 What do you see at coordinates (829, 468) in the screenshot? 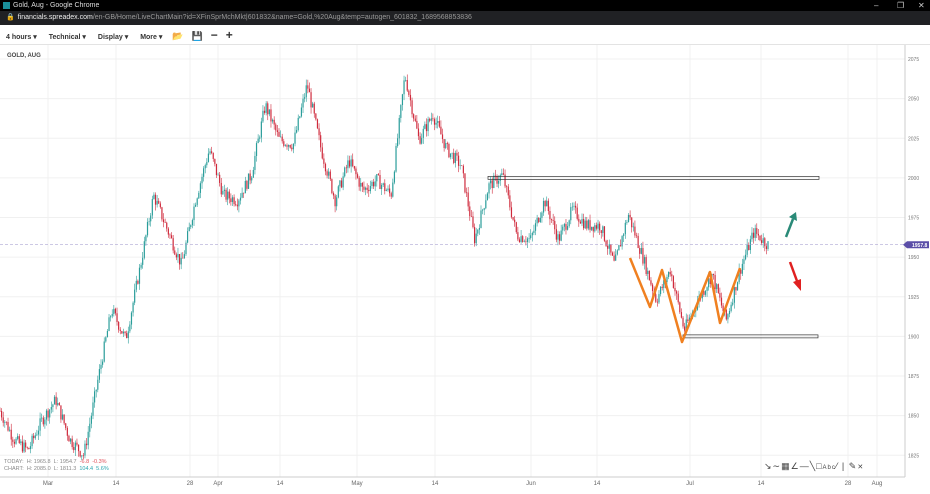
I see `text-tool-icon: Abc` at bounding box center [829, 468].